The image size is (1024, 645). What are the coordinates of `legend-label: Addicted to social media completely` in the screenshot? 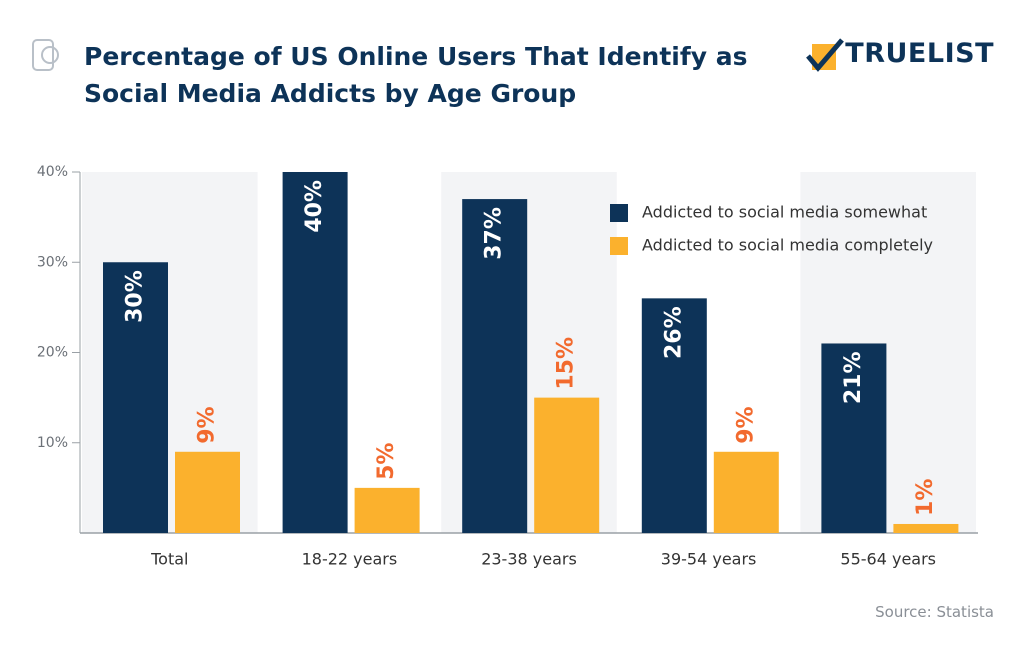 It's located at (787, 245).